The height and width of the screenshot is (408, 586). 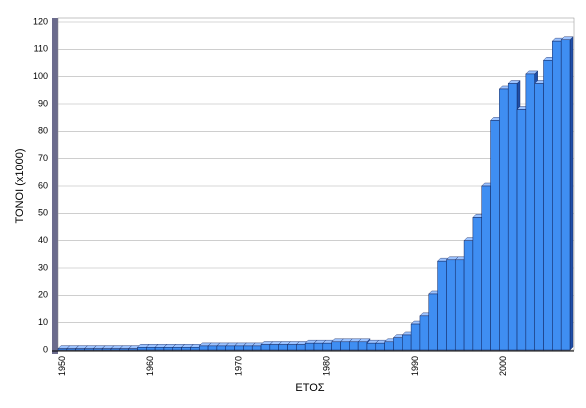 I want to click on y-tick-label: 110, so click(x=41, y=49).